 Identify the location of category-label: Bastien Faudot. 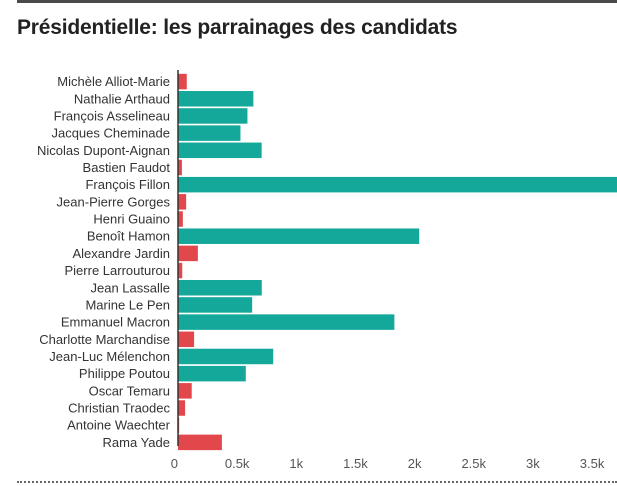
(127, 167).